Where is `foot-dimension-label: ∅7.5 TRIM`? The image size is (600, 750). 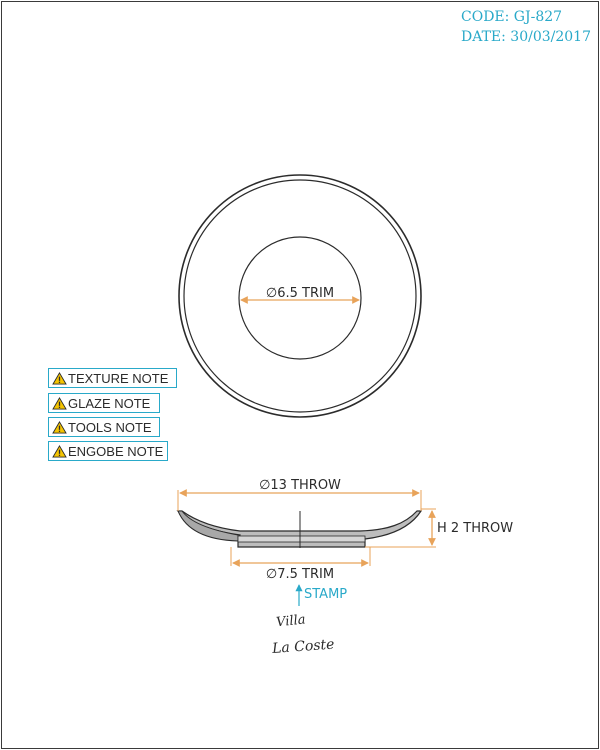 foot-dimension-label: ∅7.5 TRIM is located at coordinates (300, 574).